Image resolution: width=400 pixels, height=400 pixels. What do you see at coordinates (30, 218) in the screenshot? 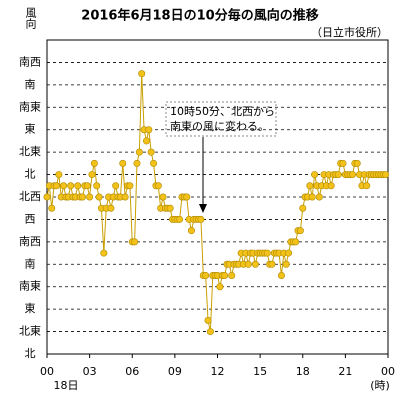
I see `y-tick-label: 西` at bounding box center [30, 218].